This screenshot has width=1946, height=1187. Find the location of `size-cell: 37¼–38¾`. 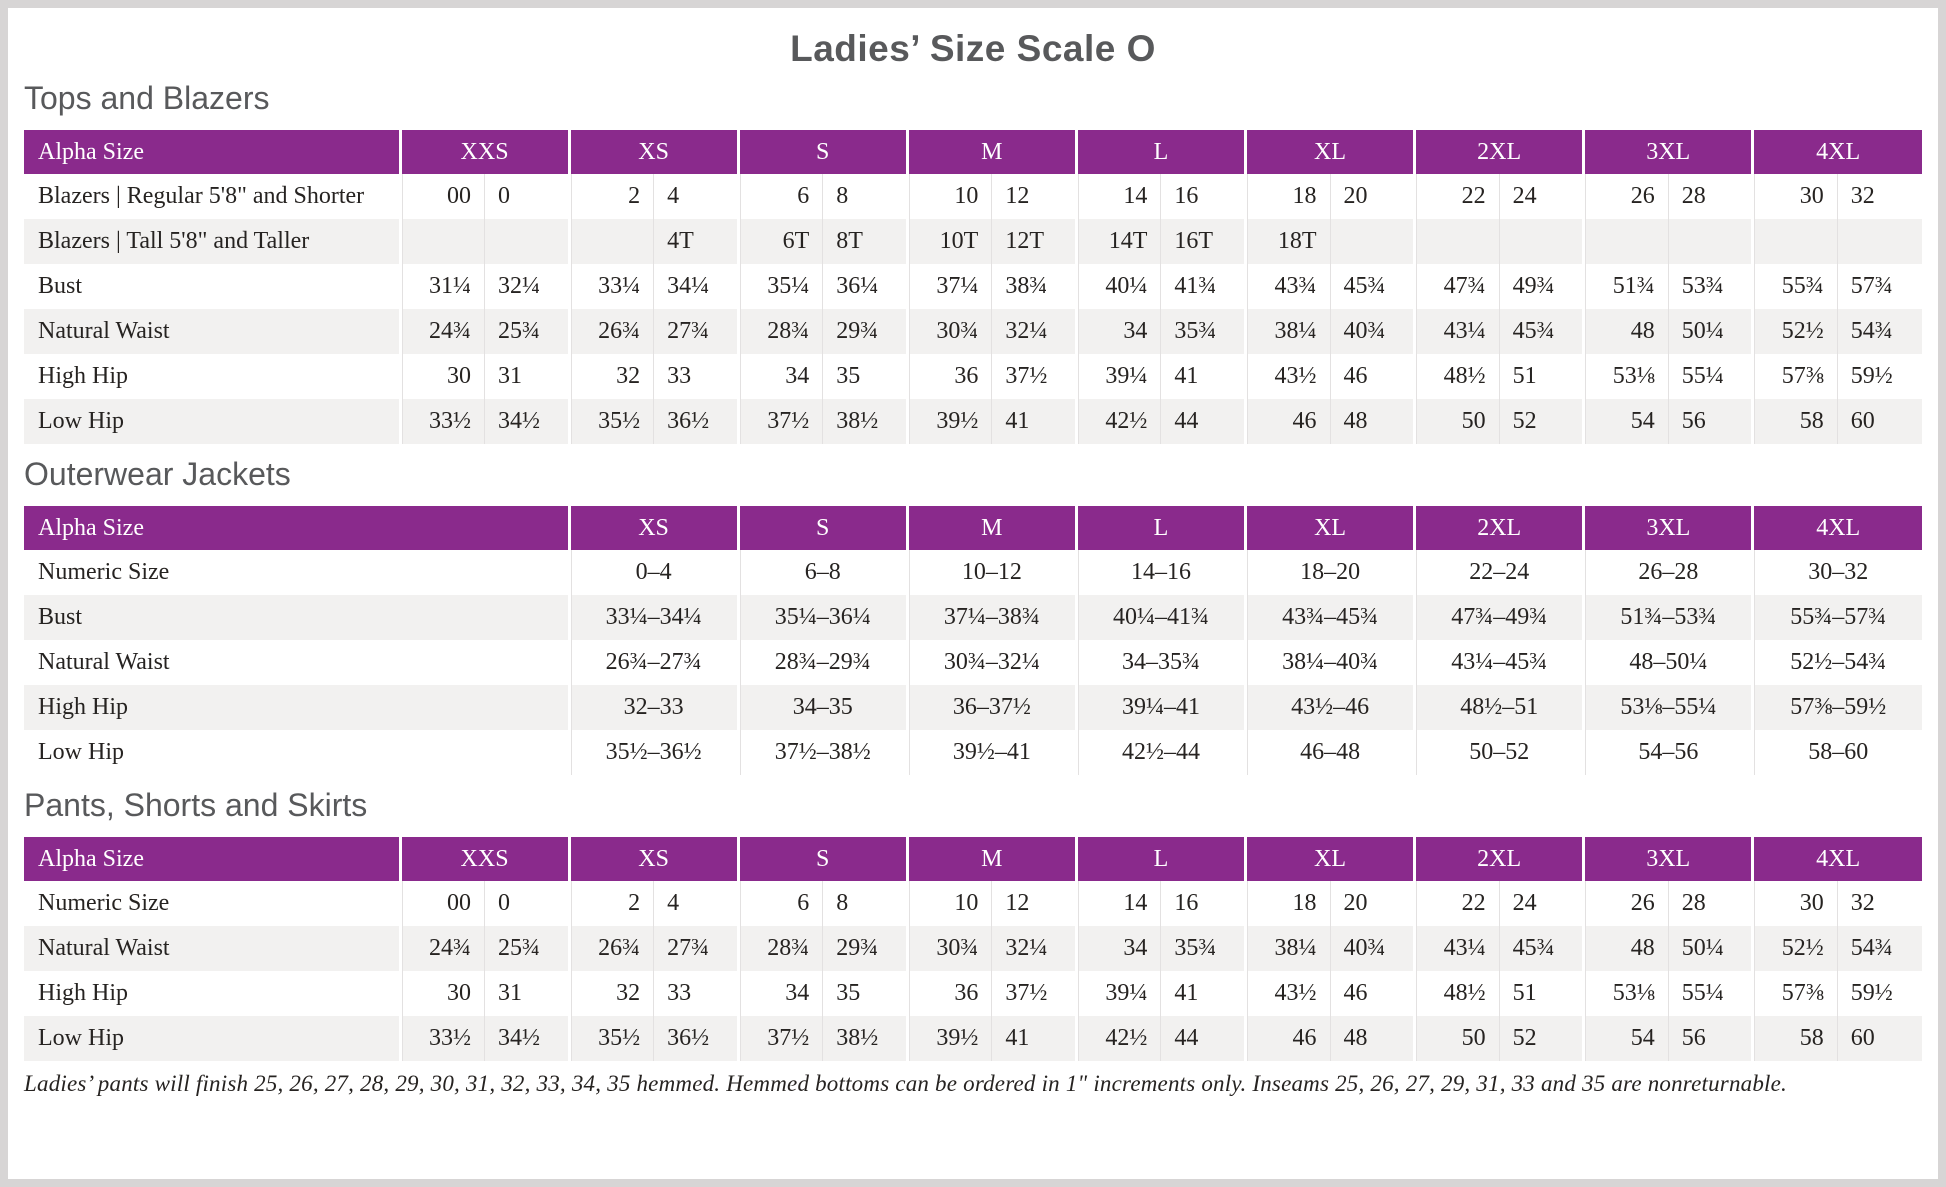

size-cell: 37¼–38¾ is located at coordinates (991, 617).